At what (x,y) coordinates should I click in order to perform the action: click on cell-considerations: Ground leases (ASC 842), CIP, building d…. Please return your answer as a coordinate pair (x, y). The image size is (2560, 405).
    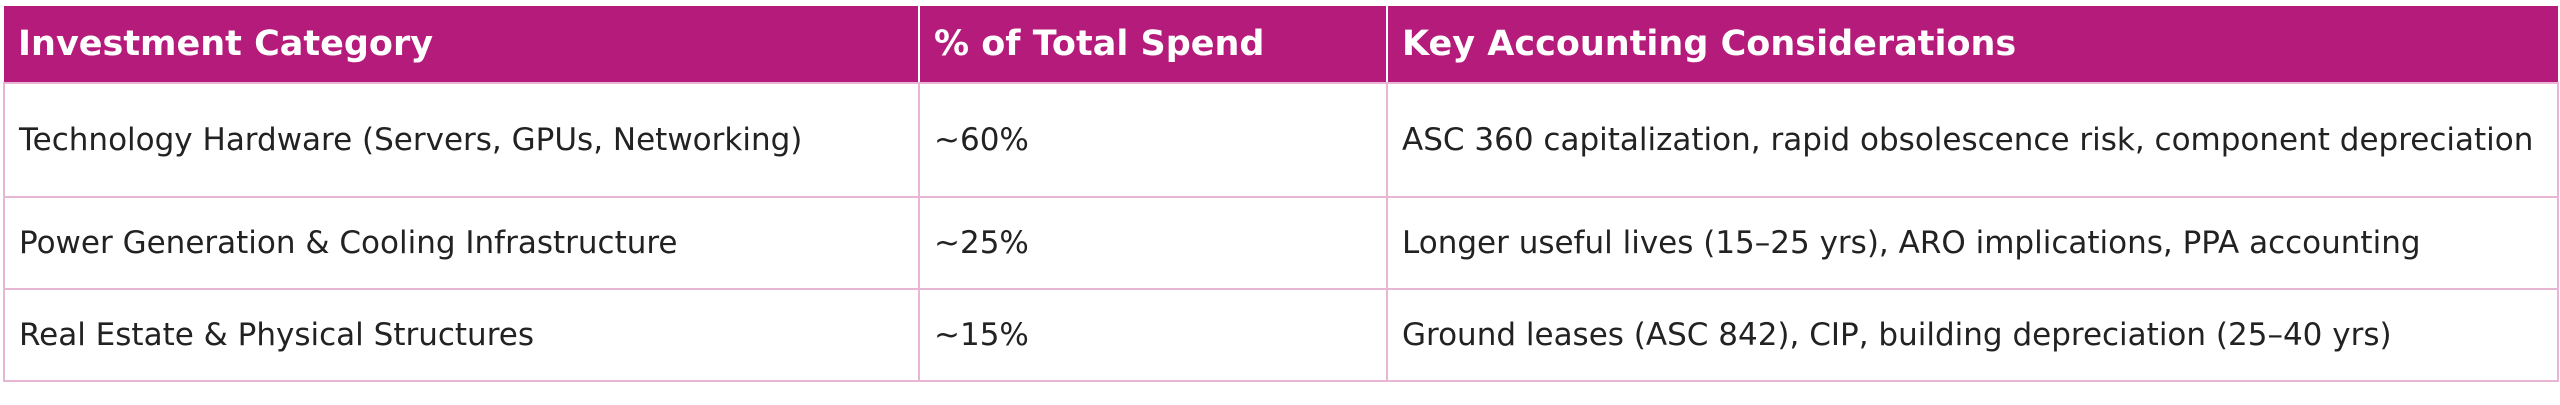
    Looking at the image, I should click on (1972, 335).